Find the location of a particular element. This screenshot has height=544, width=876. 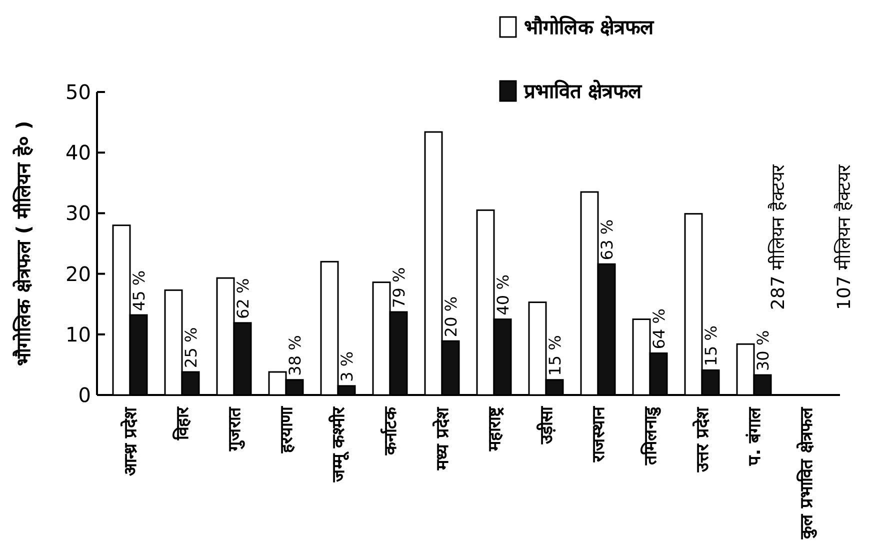

x-tick-label: मध्य प्रदेश is located at coordinates (442, 438).